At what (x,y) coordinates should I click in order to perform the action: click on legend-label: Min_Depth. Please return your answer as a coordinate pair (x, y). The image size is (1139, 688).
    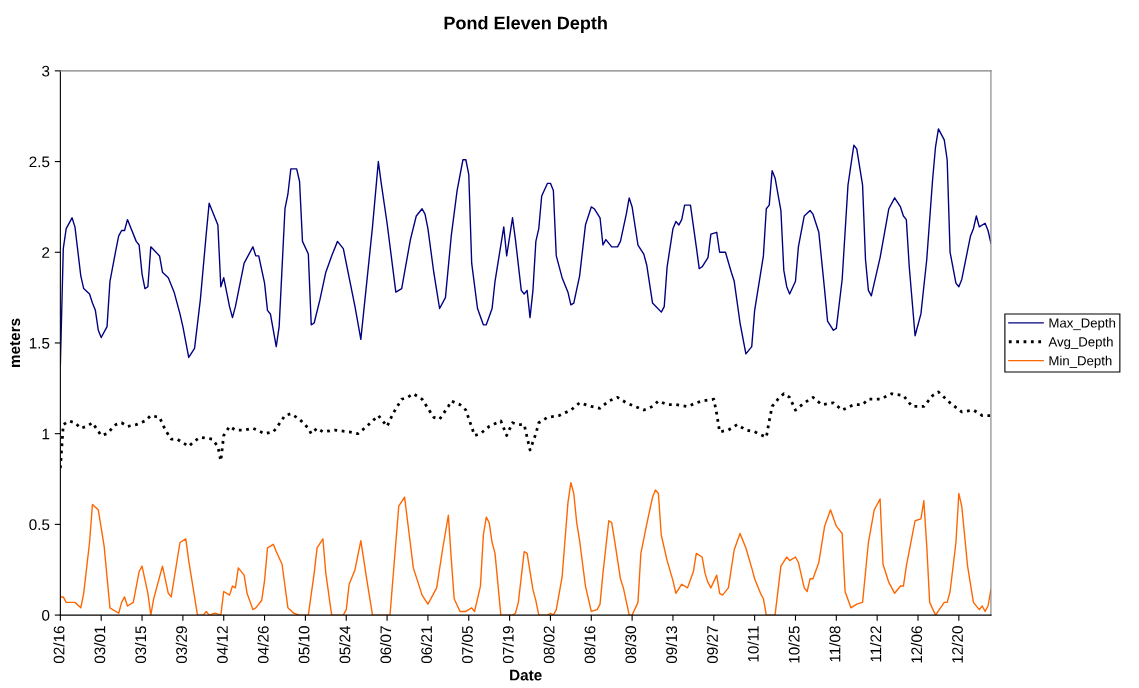
    Looking at the image, I should click on (1080, 362).